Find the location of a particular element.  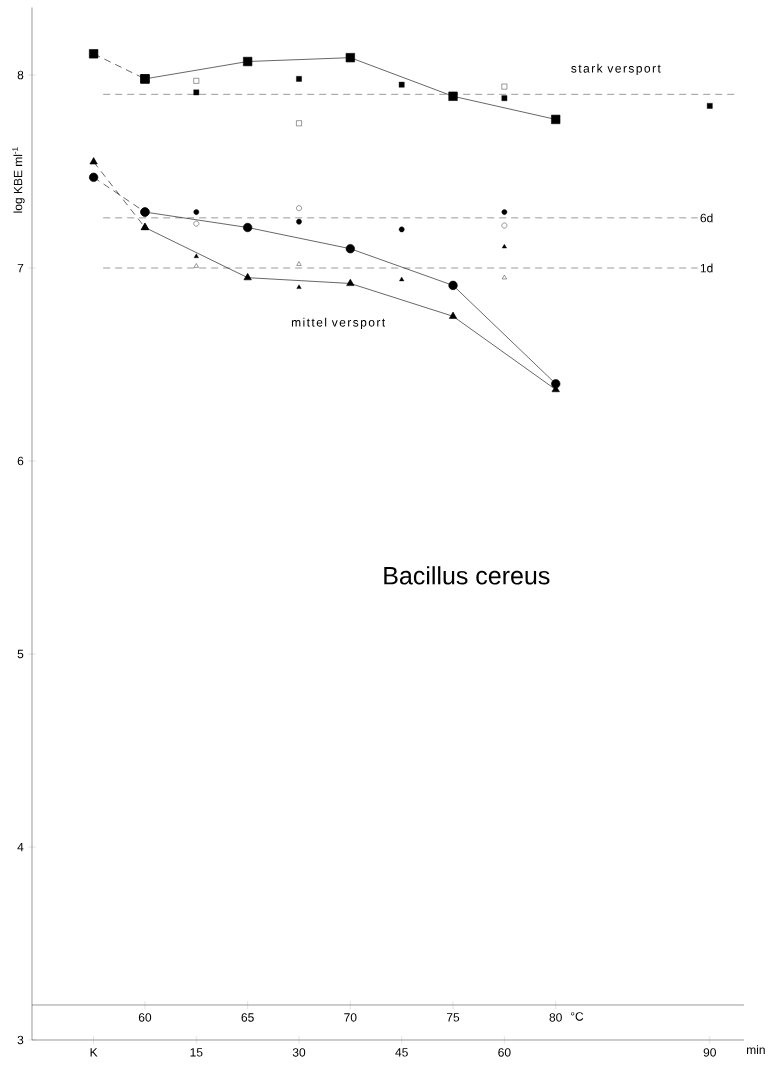

x-tick-label: 15 is located at coordinates (196, 1052).